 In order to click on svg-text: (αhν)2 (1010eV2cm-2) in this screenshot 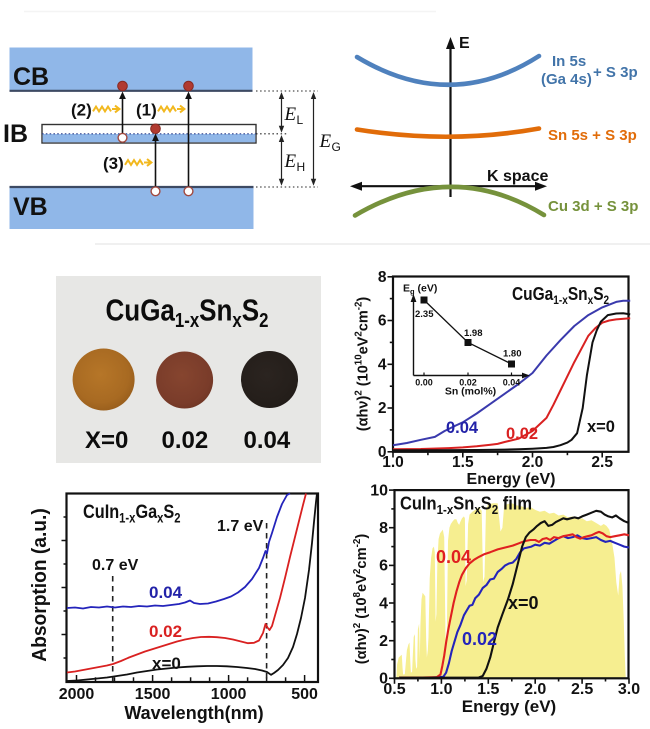, I will do `click(362, 364)`.